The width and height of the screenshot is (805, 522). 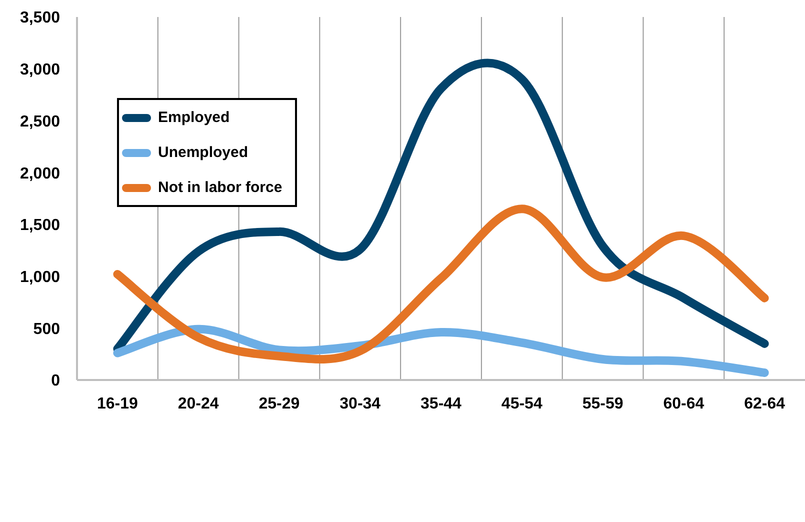 What do you see at coordinates (194, 117) in the screenshot?
I see `legend-label: Employed` at bounding box center [194, 117].